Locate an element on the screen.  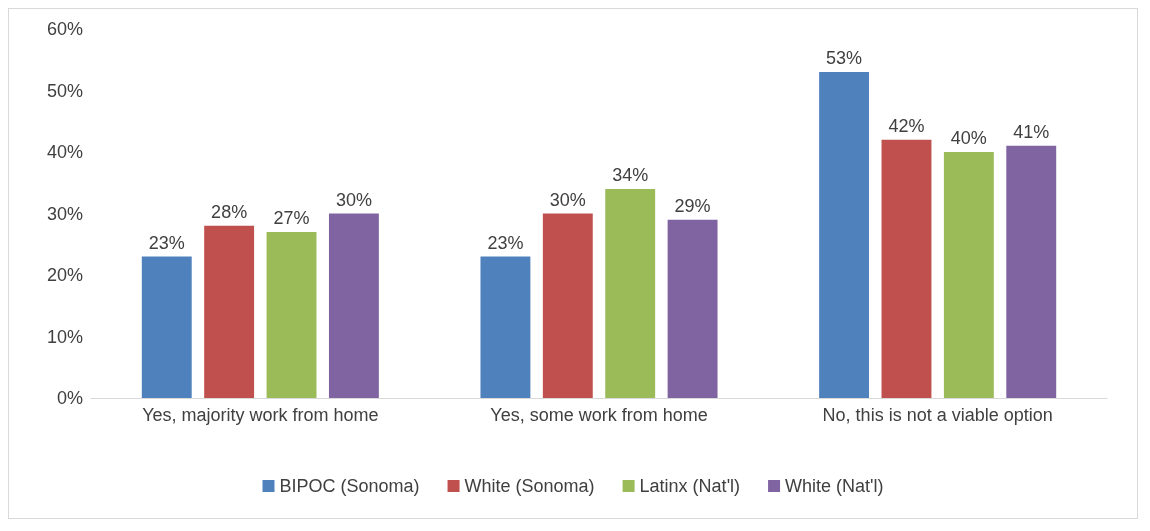
y-tick-label: 40% is located at coordinates (64, 152).